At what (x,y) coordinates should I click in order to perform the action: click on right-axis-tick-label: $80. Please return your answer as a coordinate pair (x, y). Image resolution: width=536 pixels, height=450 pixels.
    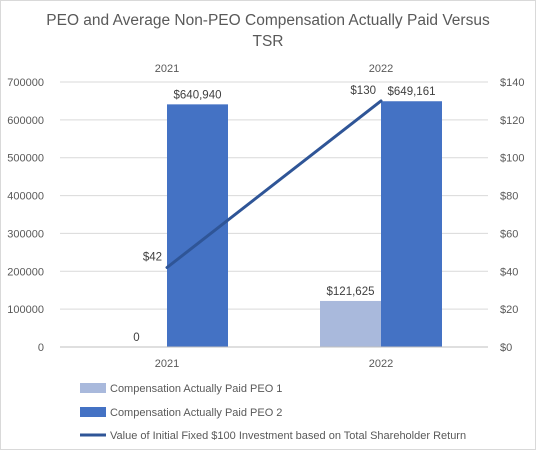
    Looking at the image, I should click on (509, 197).